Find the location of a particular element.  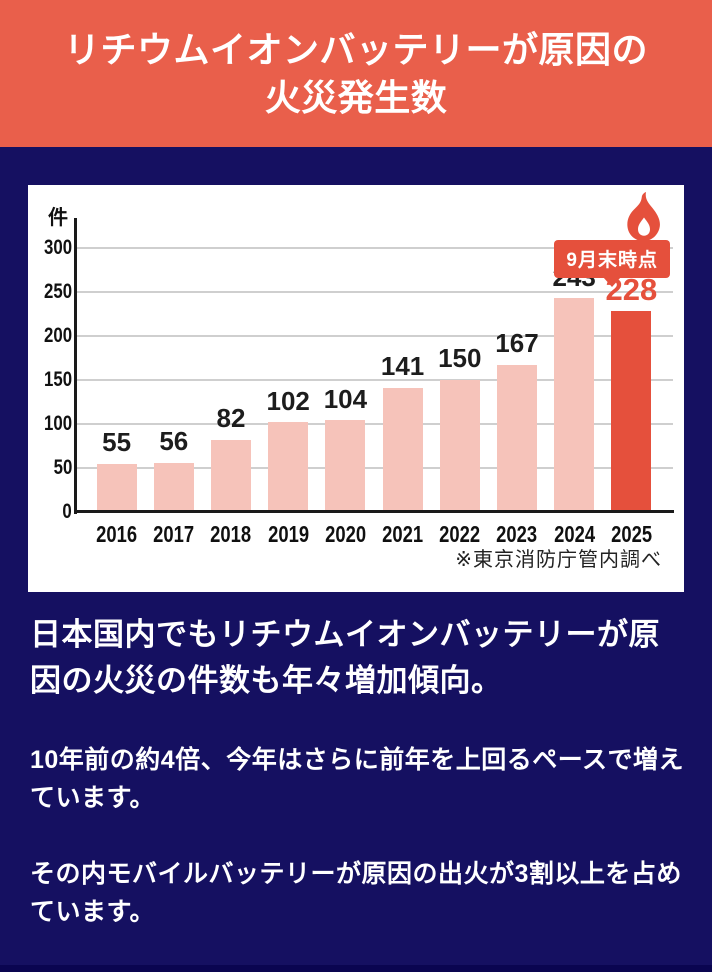

x-axis-label-2019: 2019 is located at coordinates (288, 534).